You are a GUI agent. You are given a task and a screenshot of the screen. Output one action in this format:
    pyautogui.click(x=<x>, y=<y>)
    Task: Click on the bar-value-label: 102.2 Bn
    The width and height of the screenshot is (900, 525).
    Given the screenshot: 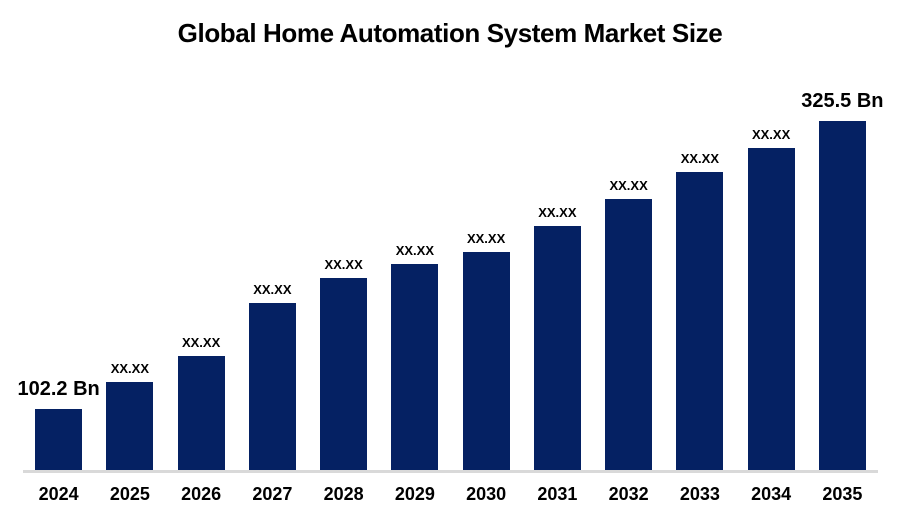 What is the action you would take?
    pyautogui.click(x=58, y=389)
    